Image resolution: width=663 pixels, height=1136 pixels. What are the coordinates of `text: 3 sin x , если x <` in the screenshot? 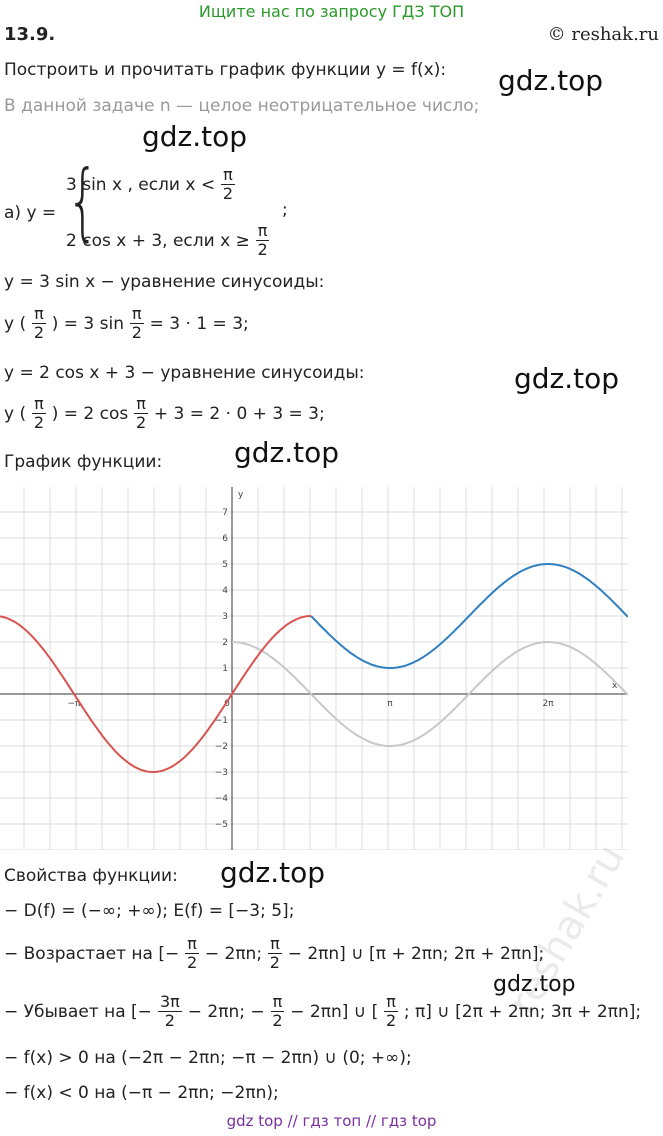 It's located at (141, 184).